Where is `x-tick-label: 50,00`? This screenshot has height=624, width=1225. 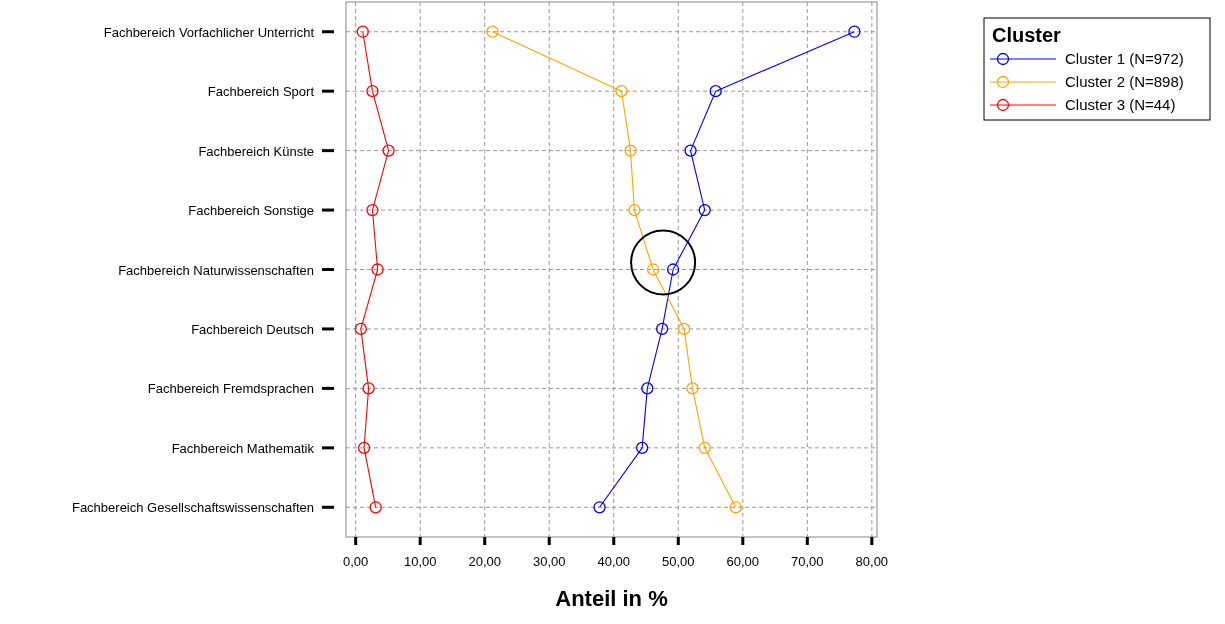 x-tick-label: 50,00 is located at coordinates (678, 561).